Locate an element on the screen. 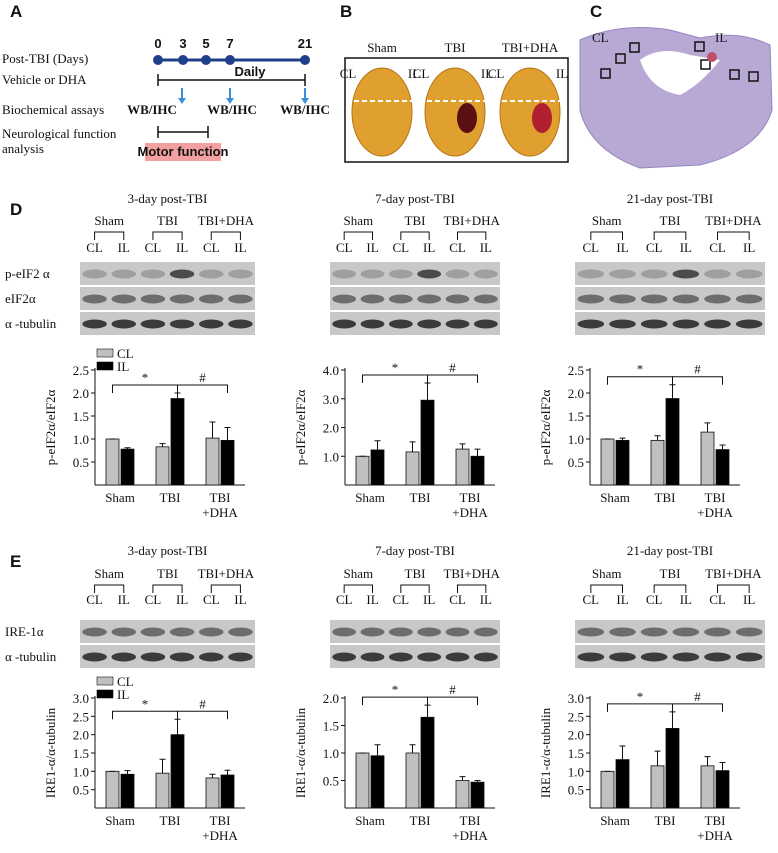  brain-section is located at coordinates (676, 98).